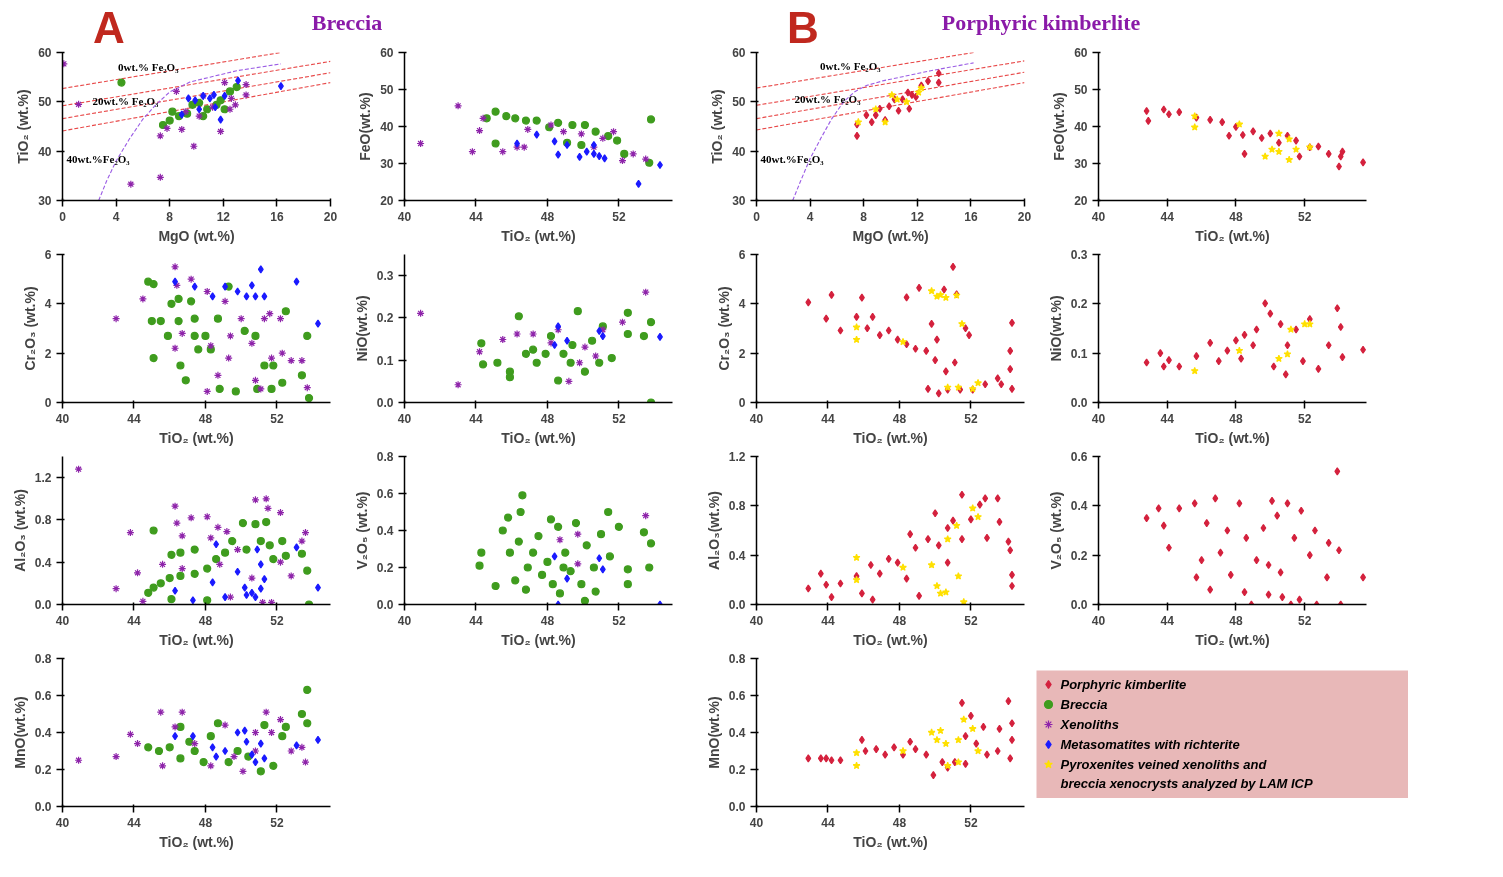  Describe the element at coordinates (737, 457) in the screenshot. I see `y-tick-label: 1.2` at that location.